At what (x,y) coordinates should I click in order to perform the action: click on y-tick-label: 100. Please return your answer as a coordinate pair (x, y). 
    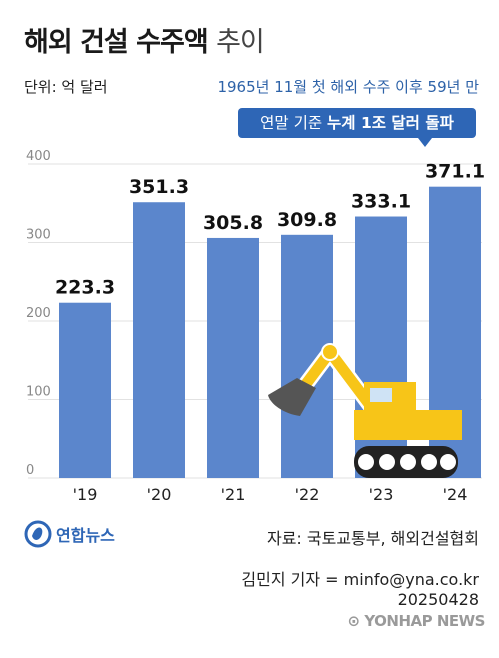
    Looking at the image, I should click on (38, 392).